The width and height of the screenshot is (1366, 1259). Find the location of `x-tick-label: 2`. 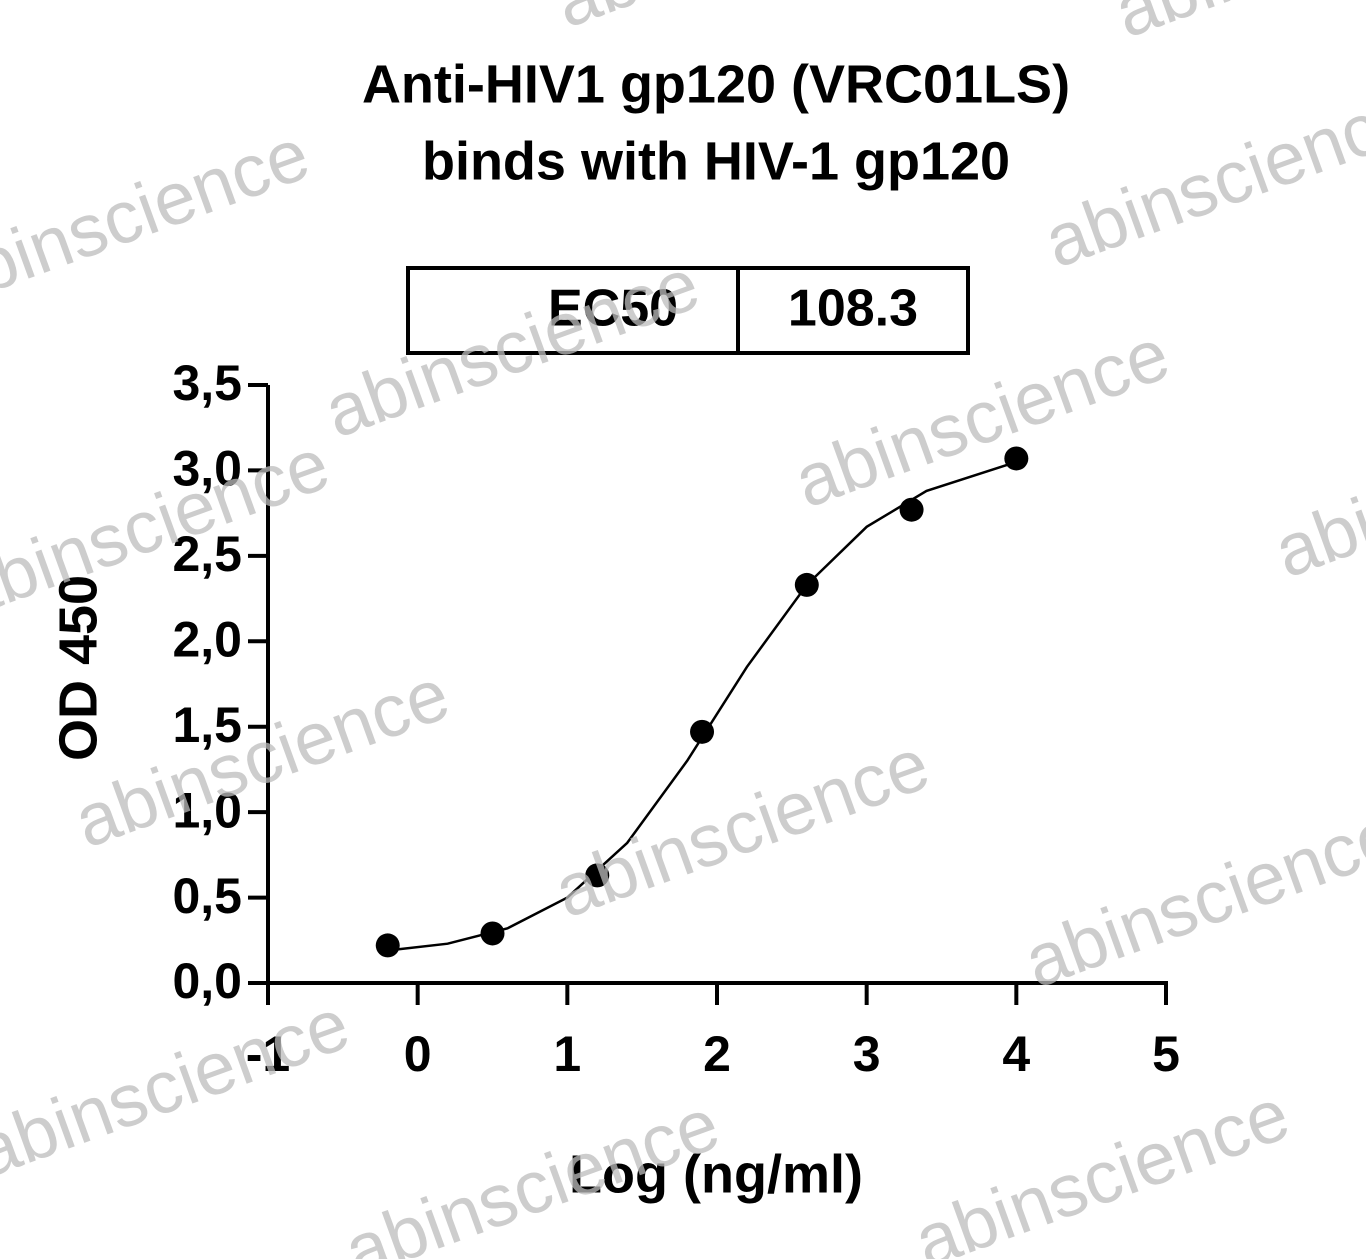

x-tick-label: 2 is located at coordinates (717, 1054).